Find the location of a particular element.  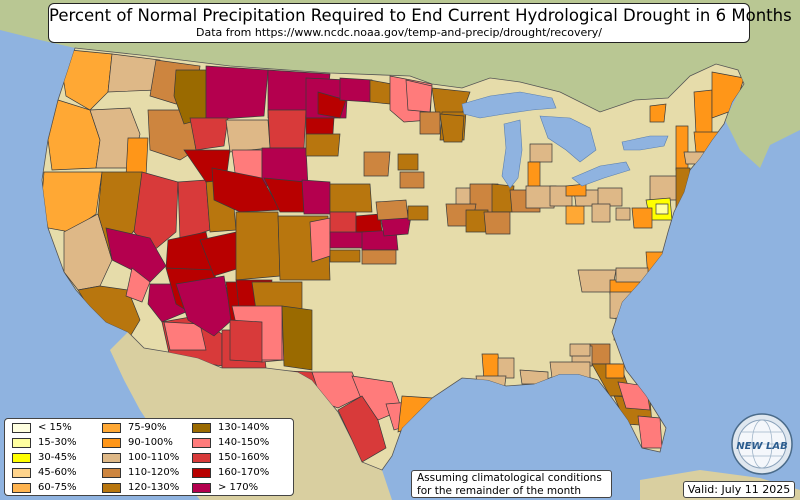

region-mi-southeast is located at coordinates (601, 213).